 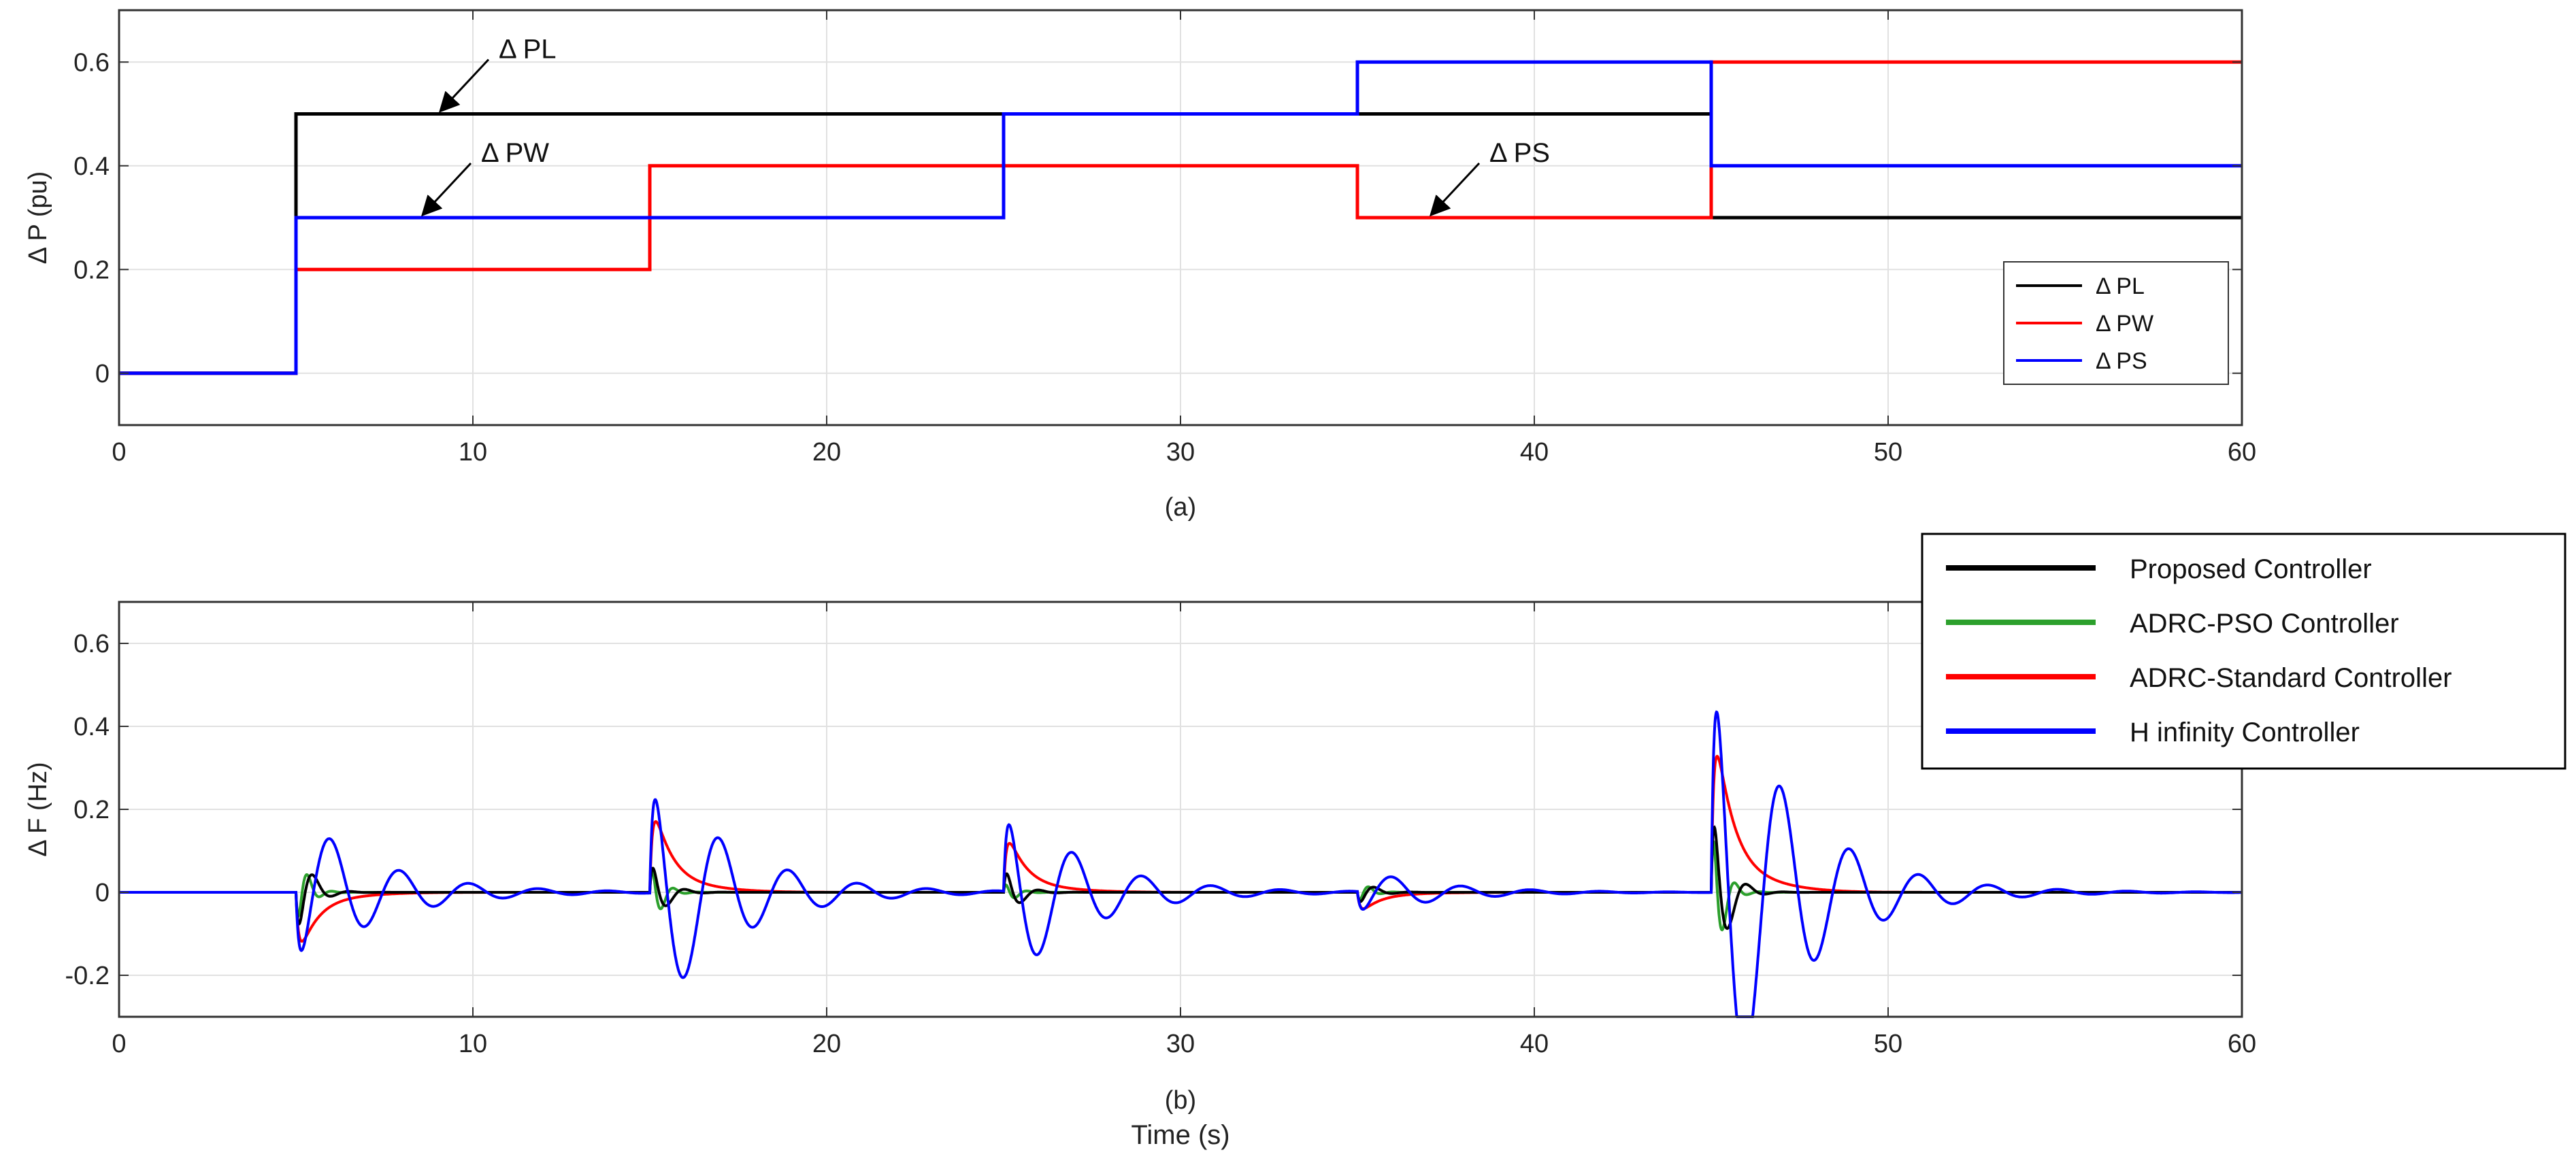 What do you see at coordinates (1181, 1100) in the screenshot?
I see `caption-b: (b)` at bounding box center [1181, 1100].